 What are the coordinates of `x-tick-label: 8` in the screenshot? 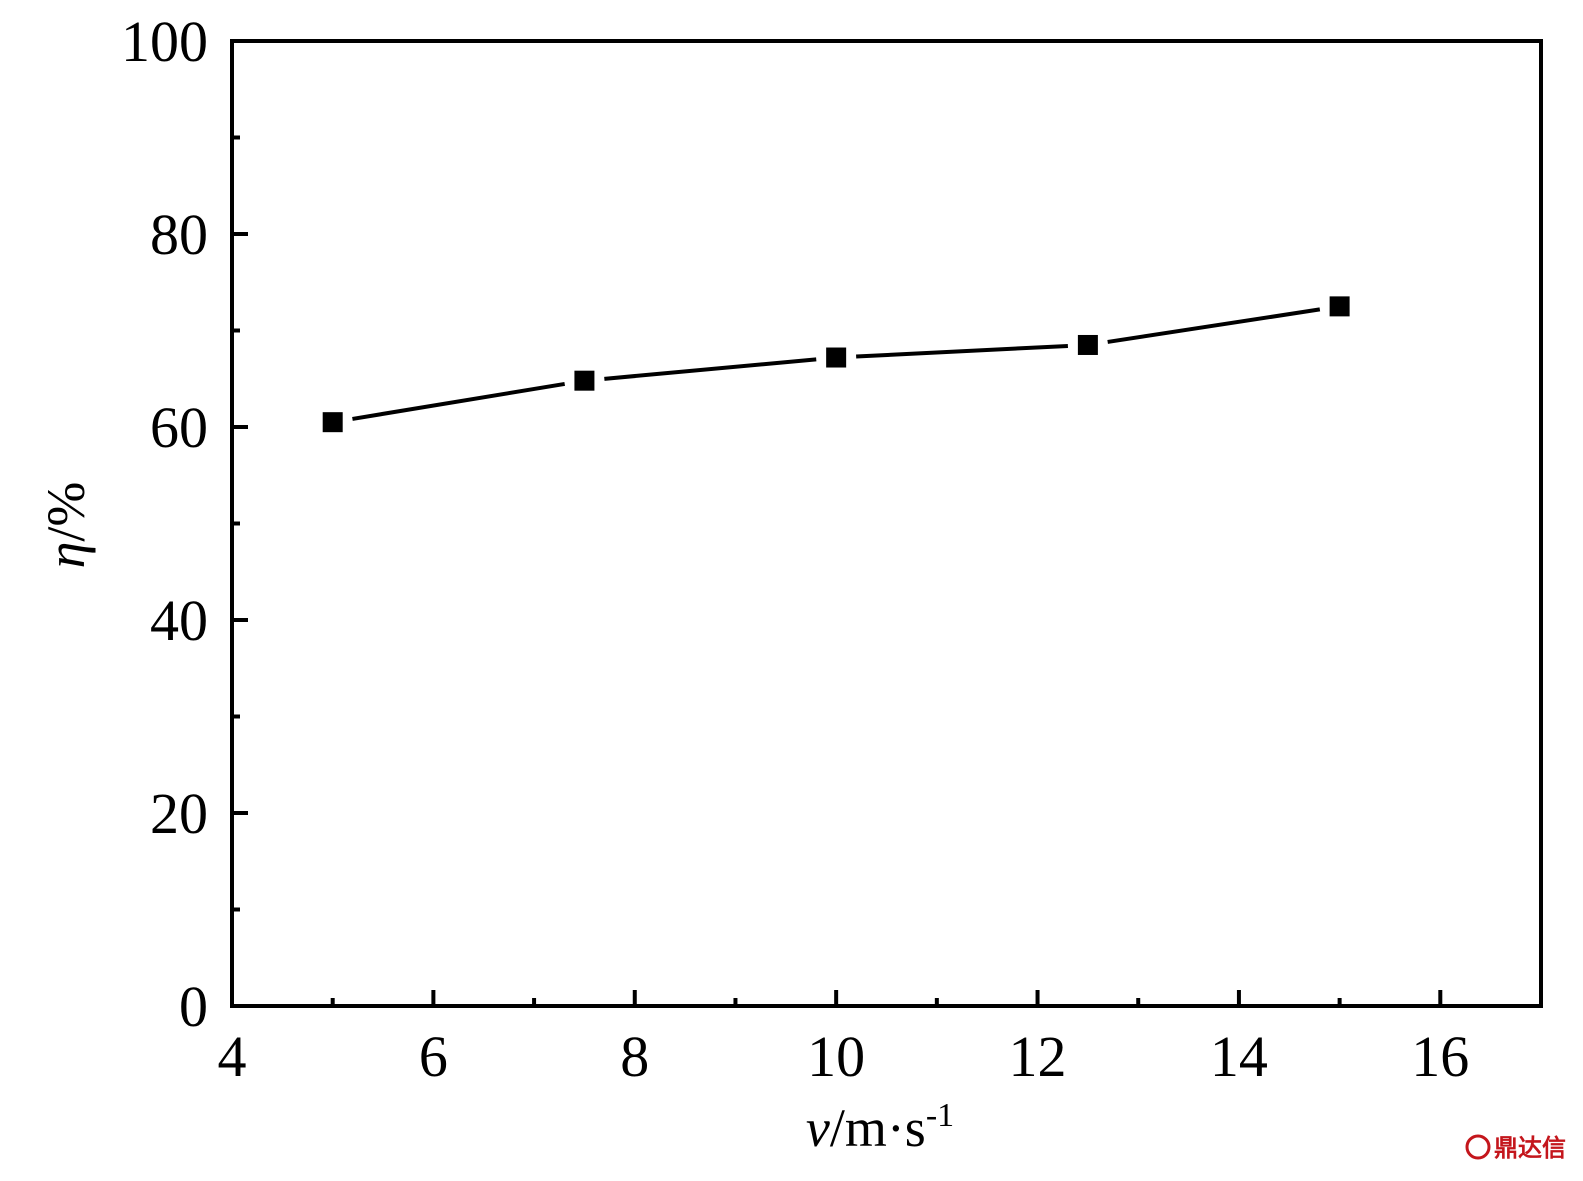 It's located at (634, 1056).